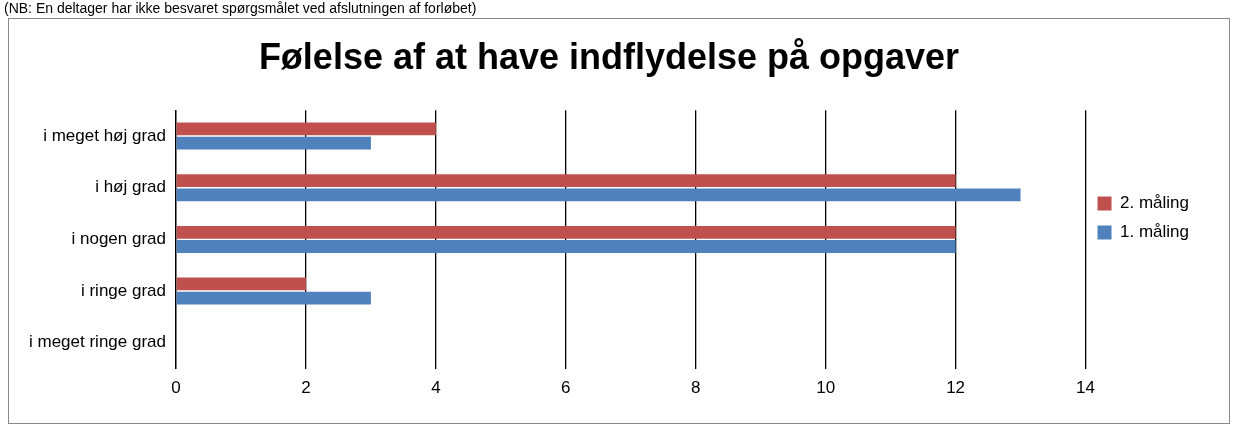  What do you see at coordinates (1154, 232) in the screenshot?
I see `legend-label: 1. måling` at bounding box center [1154, 232].